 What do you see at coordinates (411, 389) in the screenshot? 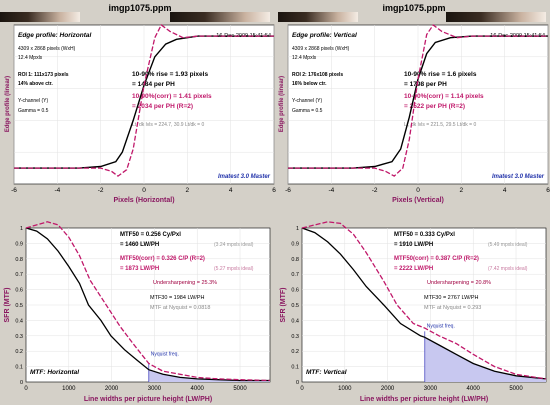
I see `br-xticks: 0 1000 2000 3000 4000 5000` at bounding box center [411, 389].